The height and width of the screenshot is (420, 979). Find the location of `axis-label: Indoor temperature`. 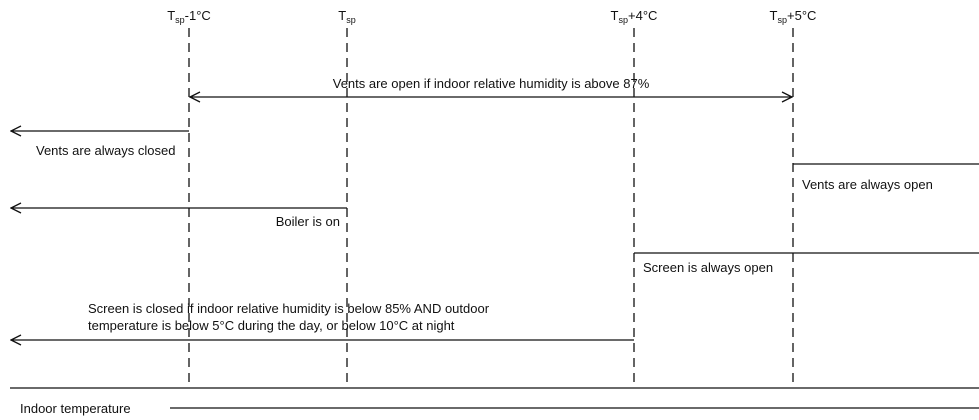

axis-label: Indoor temperature is located at coordinates (75, 408).